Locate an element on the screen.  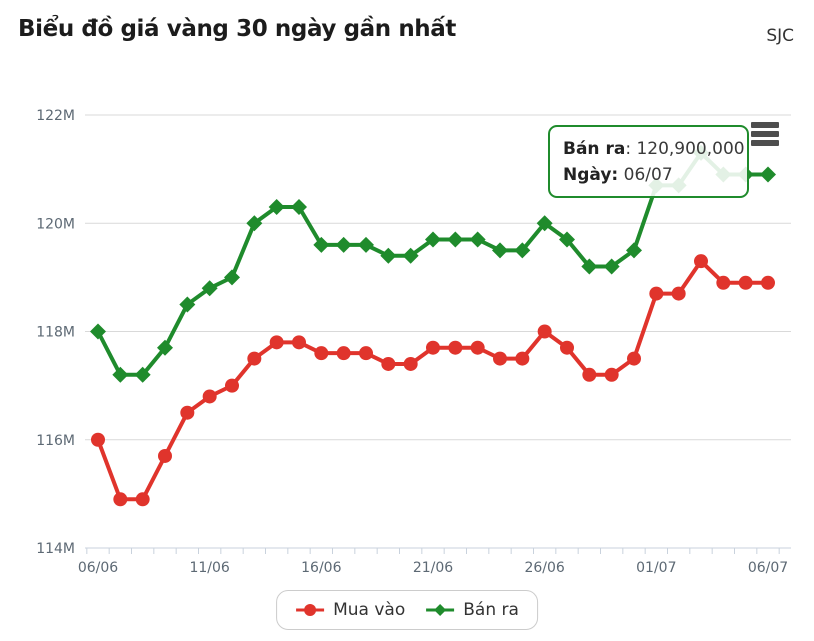
chart-legend: Mua vào Bán ra is located at coordinates (407, 610).